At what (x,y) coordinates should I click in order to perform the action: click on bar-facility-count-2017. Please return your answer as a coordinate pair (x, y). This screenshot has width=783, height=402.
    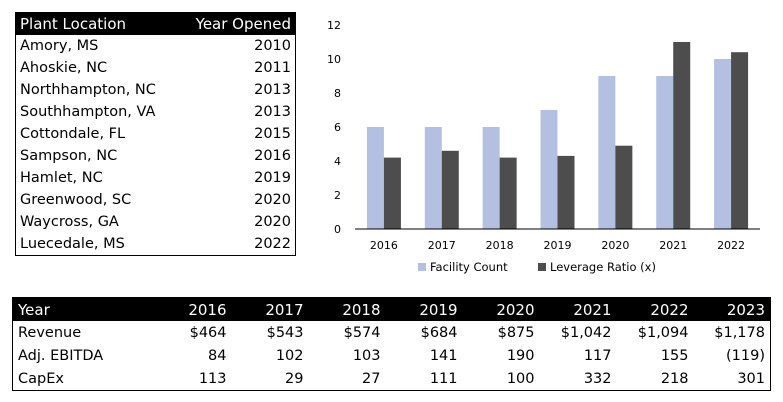
    Looking at the image, I should click on (433, 178).